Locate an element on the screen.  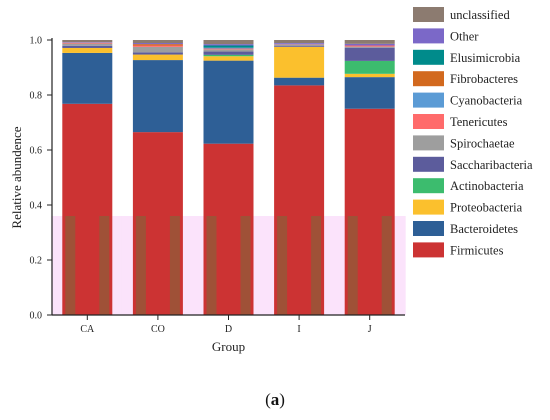
x-tick-label: I is located at coordinates (298, 329).